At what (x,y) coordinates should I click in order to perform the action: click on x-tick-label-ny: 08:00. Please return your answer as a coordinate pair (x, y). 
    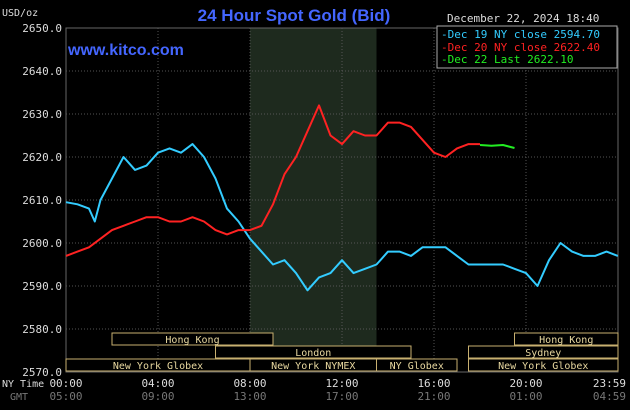
    Looking at the image, I should click on (249, 383).